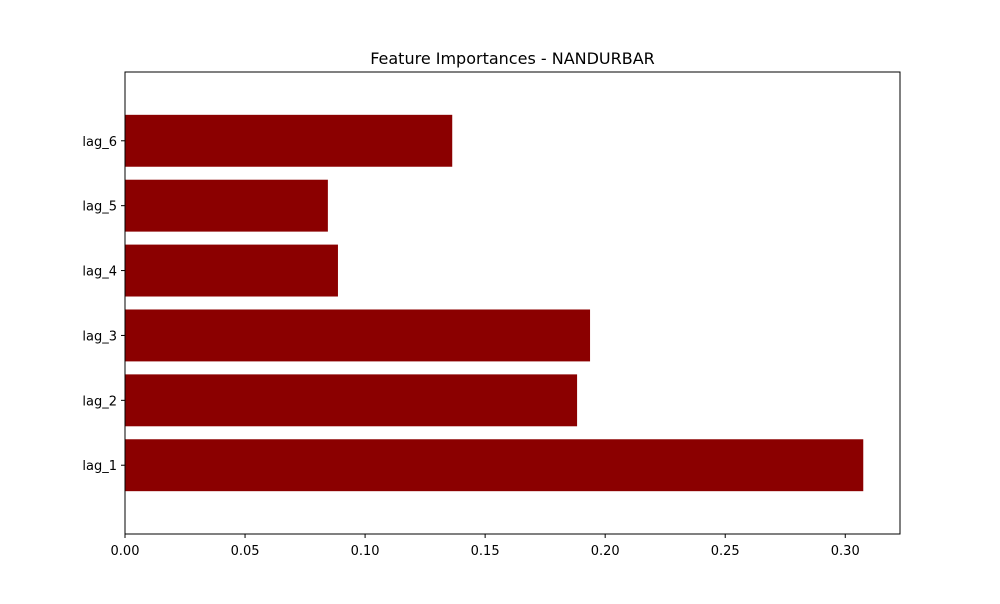 The width and height of the screenshot is (1000, 604). What do you see at coordinates (125, 551) in the screenshot?
I see `x-tick-label-0: 0.00` at bounding box center [125, 551].